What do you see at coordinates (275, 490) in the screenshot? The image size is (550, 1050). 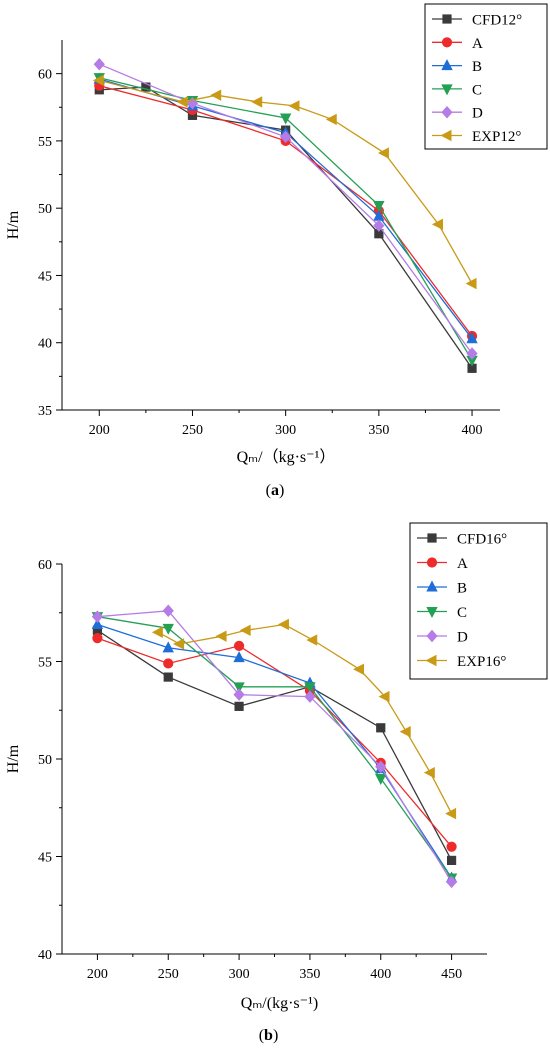 I see `panel-label: (a)` at bounding box center [275, 490].